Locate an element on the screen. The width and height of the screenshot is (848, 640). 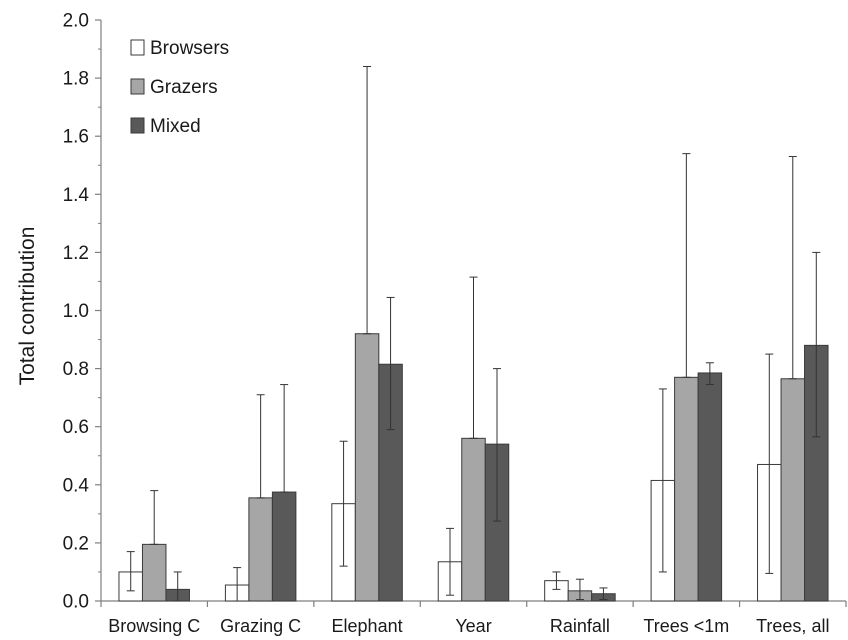
y-tick-label: 0.0 is located at coordinates (76, 602).